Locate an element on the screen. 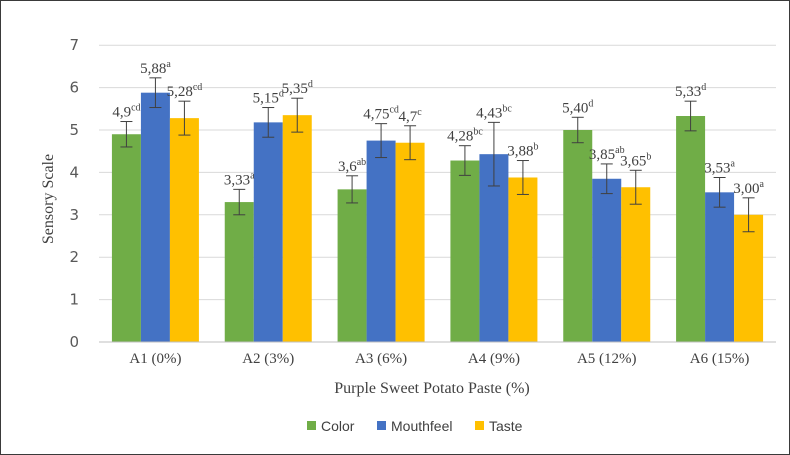 This screenshot has width=790, height=455. x-tick-label: A5 (12%) is located at coordinates (607, 359).